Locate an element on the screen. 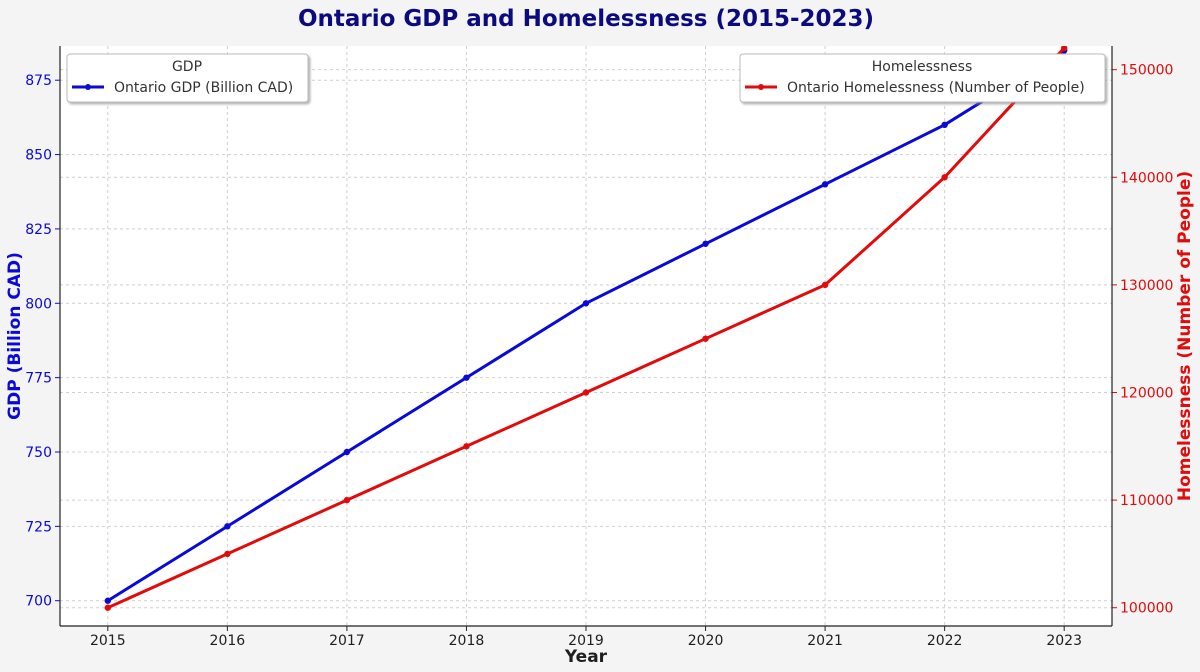 The image size is (1200, 672). y-left-tick-label: 800 is located at coordinates (38, 304).